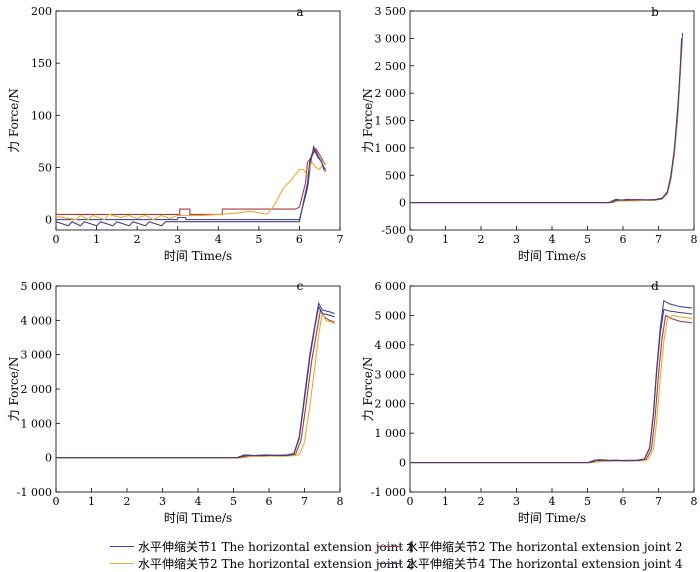 The image size is (700, 572). Describe the element at coordinates (391, 345) in the screenshot. I see `y-tick-label: 4 000` at that location.